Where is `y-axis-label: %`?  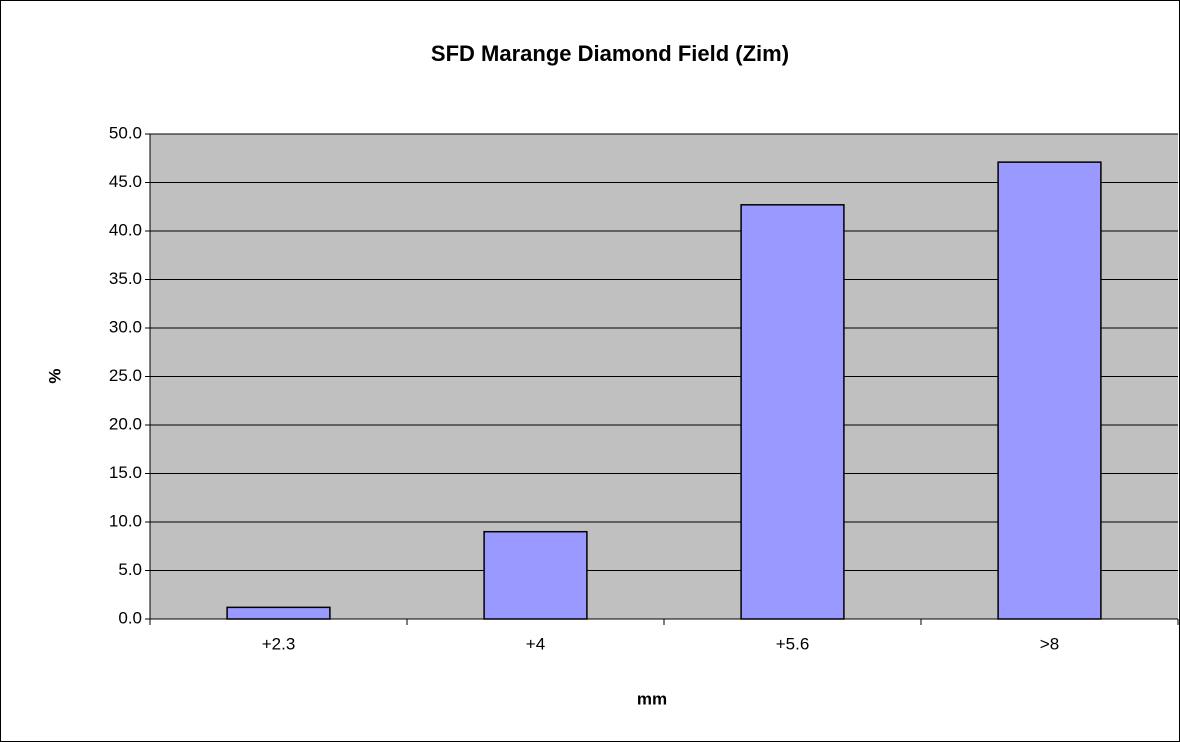
y-axis-label: % is located at coordinates (54, 375).